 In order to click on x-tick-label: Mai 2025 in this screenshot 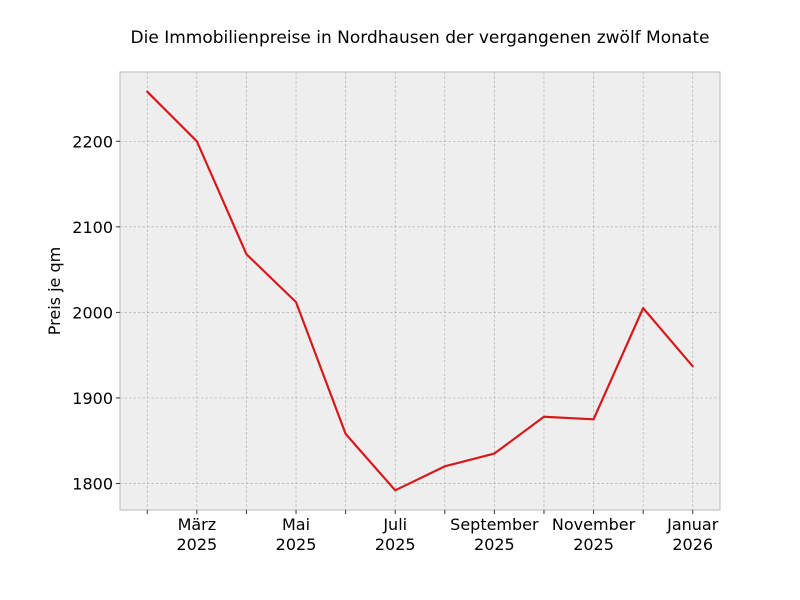, I will do `click(296, 534)`.